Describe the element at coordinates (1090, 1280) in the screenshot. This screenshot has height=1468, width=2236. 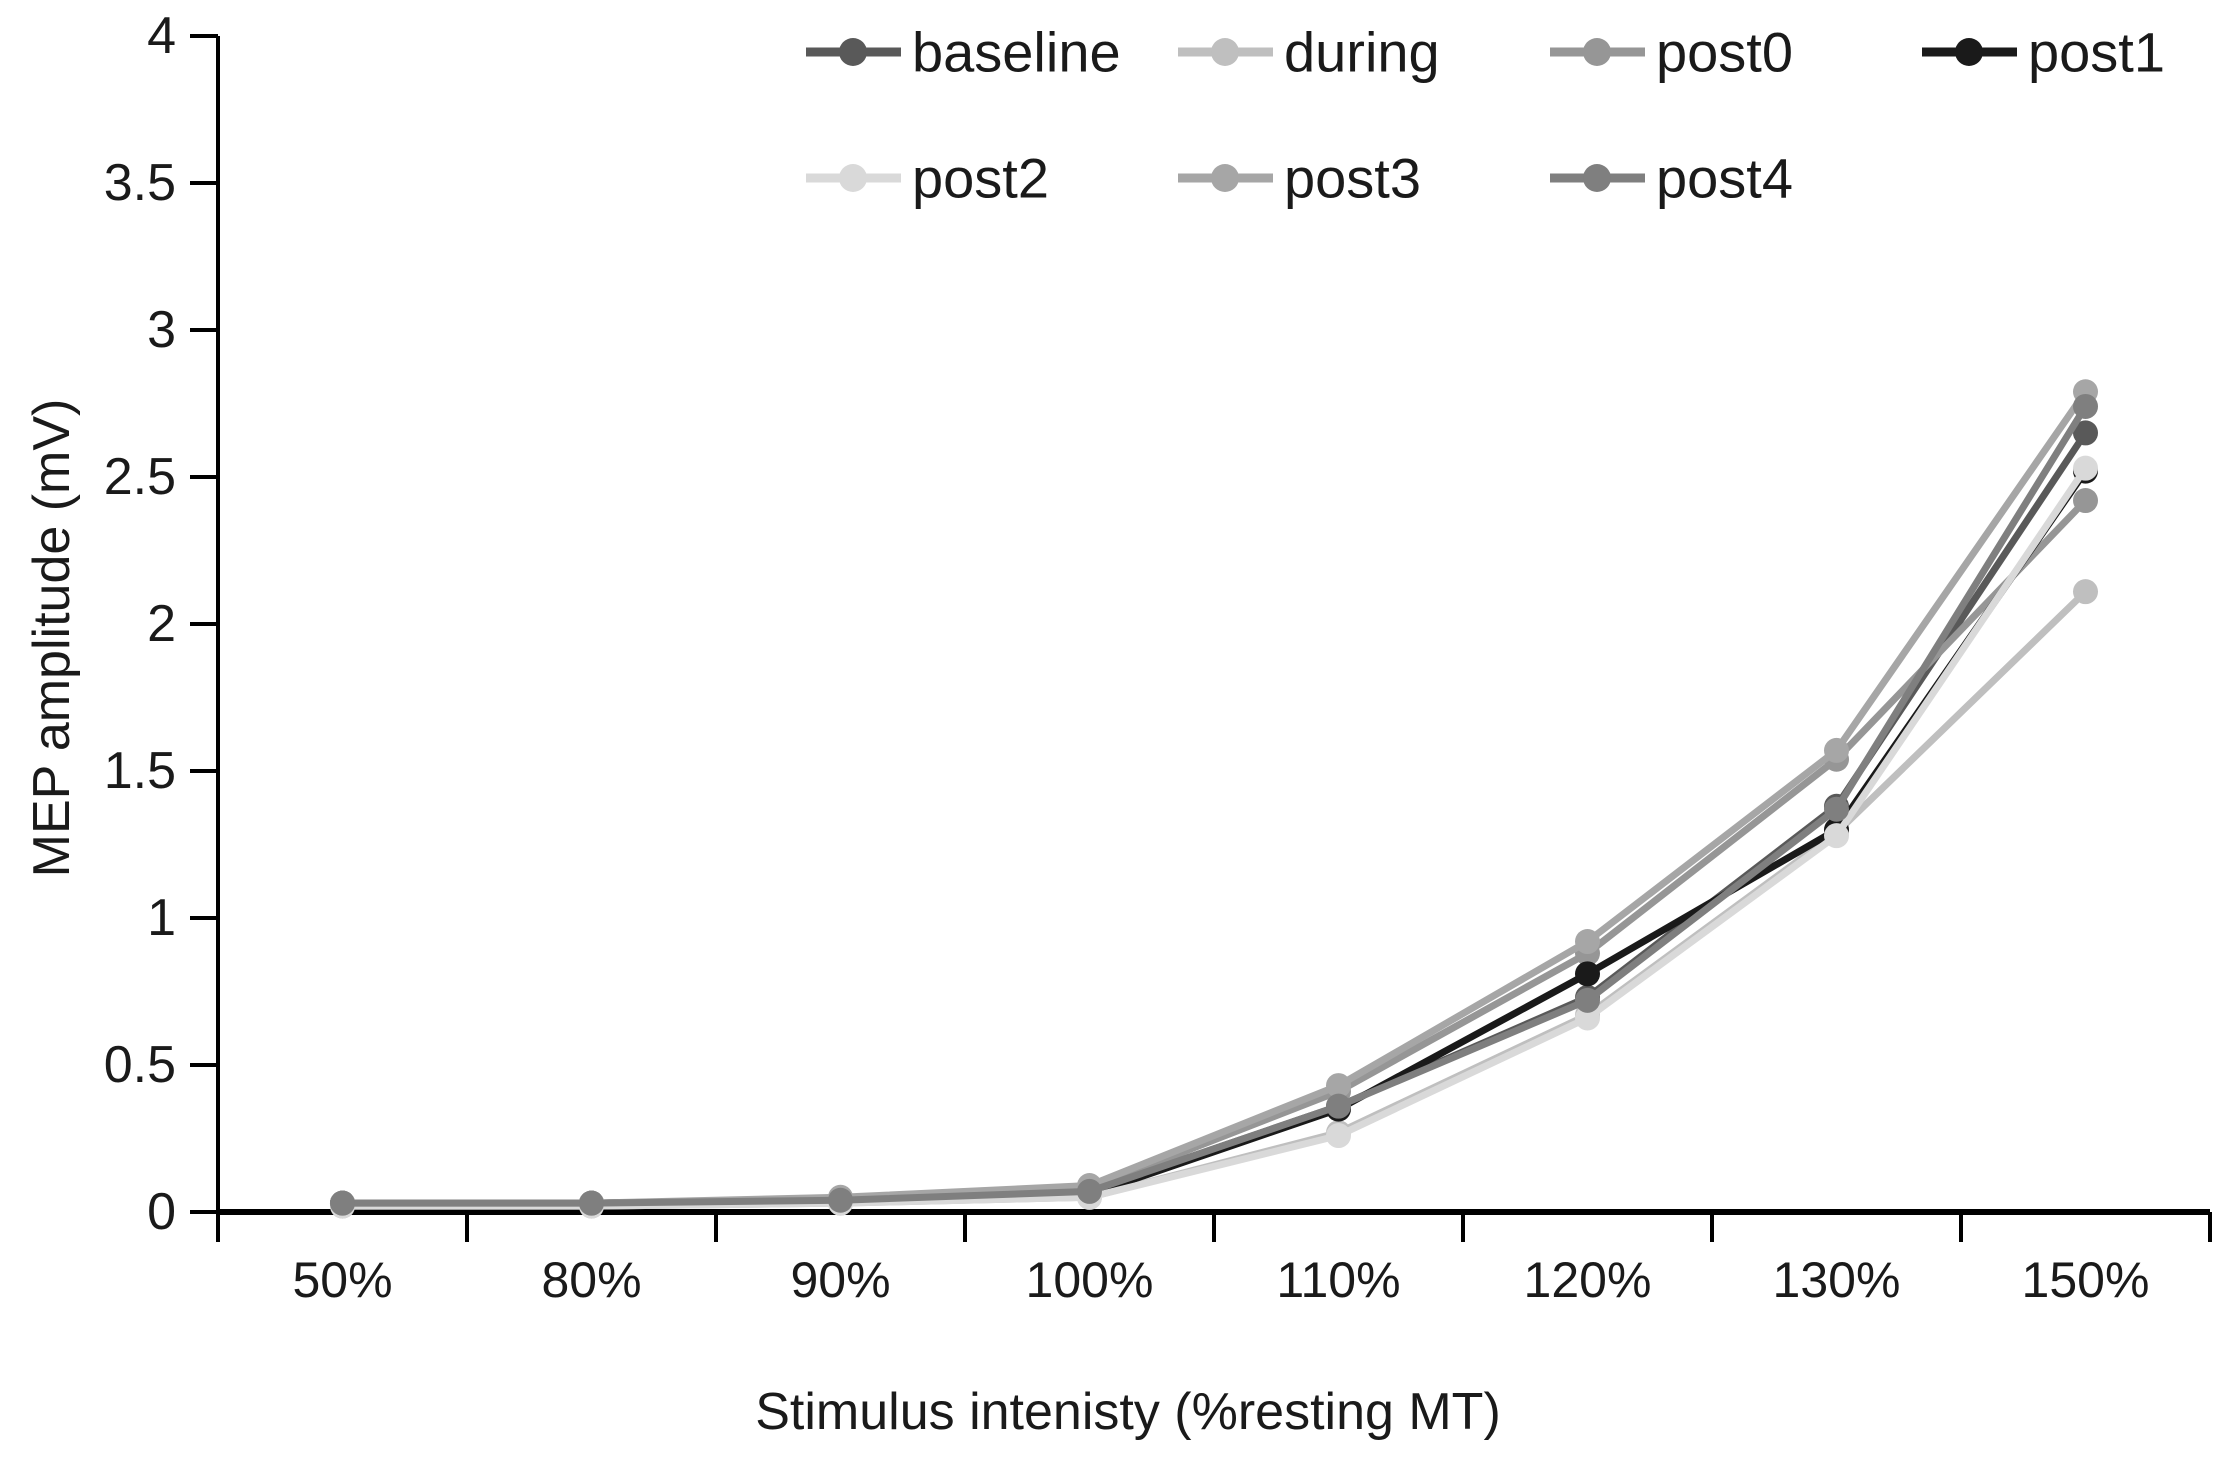
I see `x-tick-label: 100%` at that location.